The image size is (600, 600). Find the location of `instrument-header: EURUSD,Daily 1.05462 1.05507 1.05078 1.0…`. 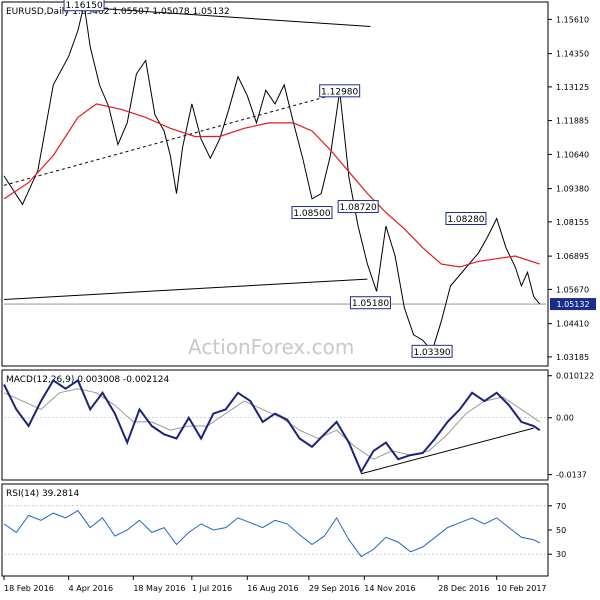

instrument-header: EURUSD,Daily 1.05462 1.05507 1.05078 1.0… is located at coordinates (118, 12).